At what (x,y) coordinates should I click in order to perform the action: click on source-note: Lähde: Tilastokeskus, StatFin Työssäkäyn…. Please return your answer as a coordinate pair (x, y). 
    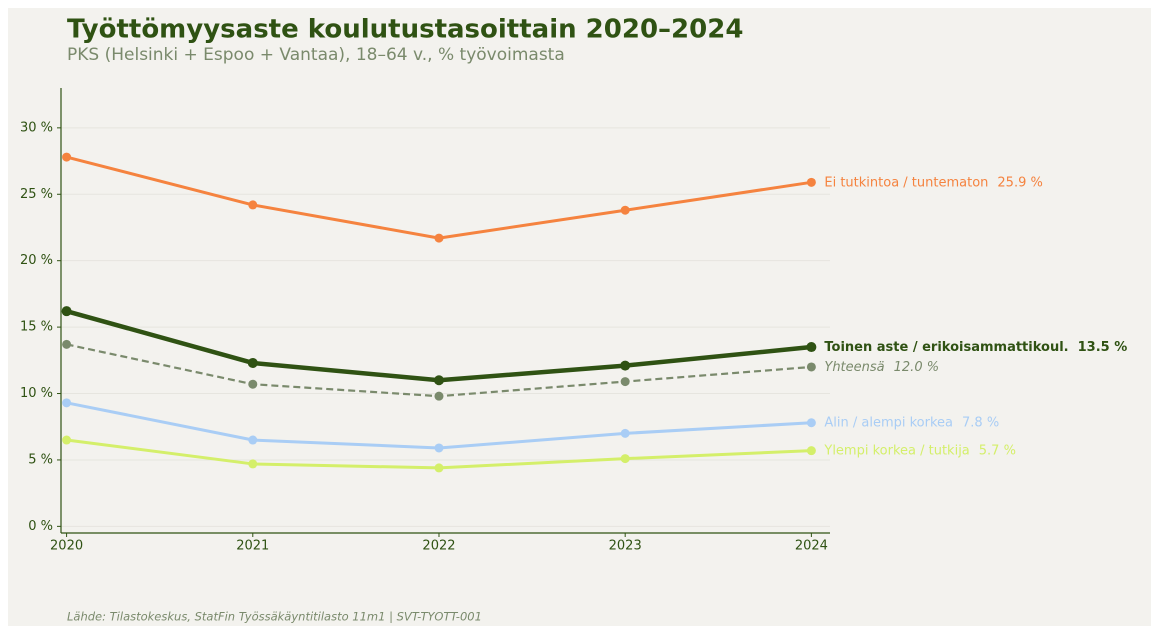
    Looking at the image, I should click on (274, 617).